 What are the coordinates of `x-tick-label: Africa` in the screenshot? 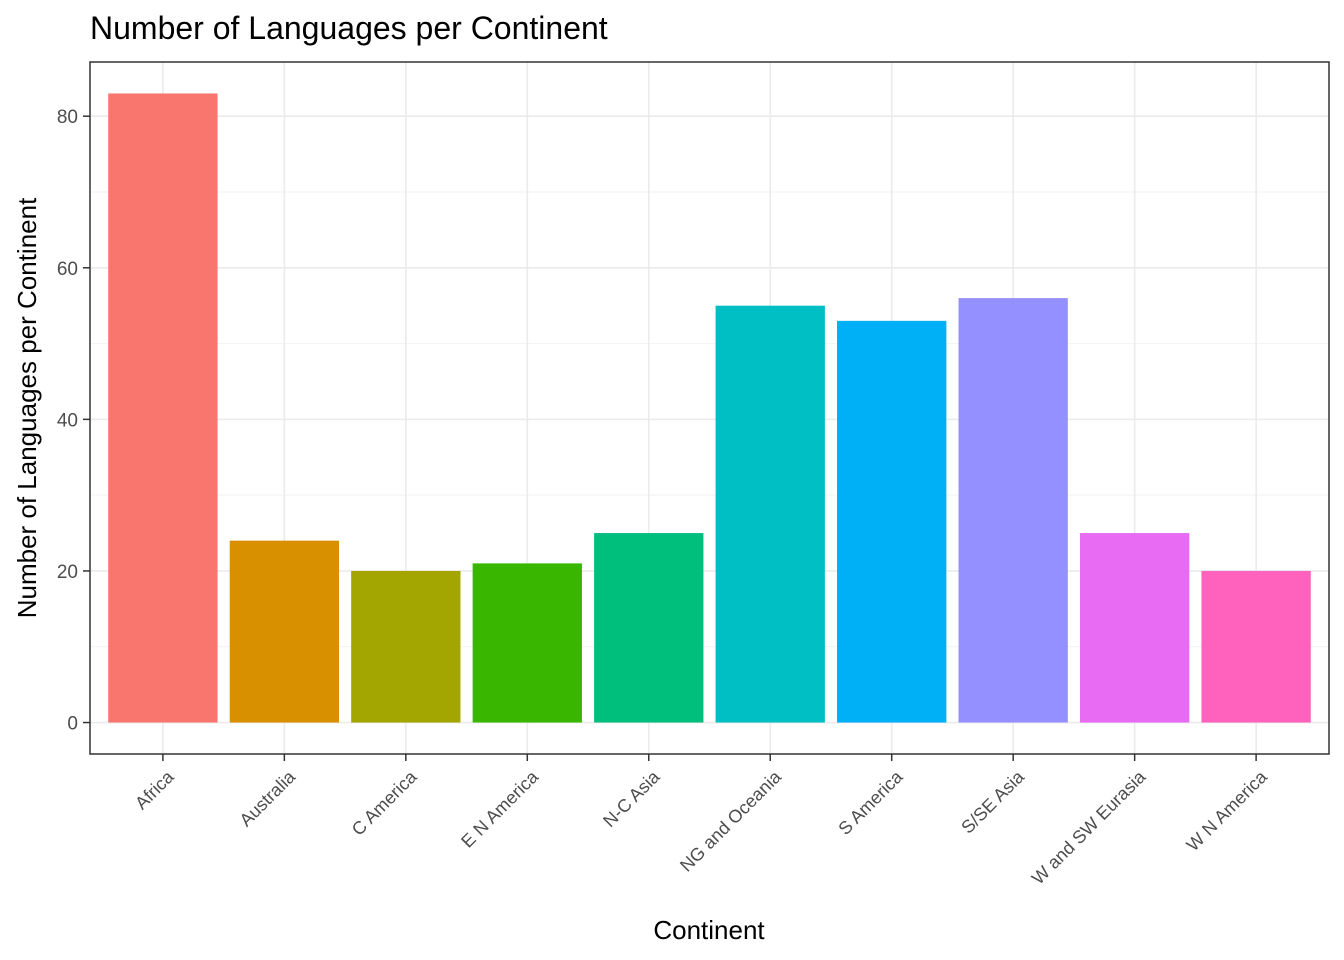 It's located at (154, 789).